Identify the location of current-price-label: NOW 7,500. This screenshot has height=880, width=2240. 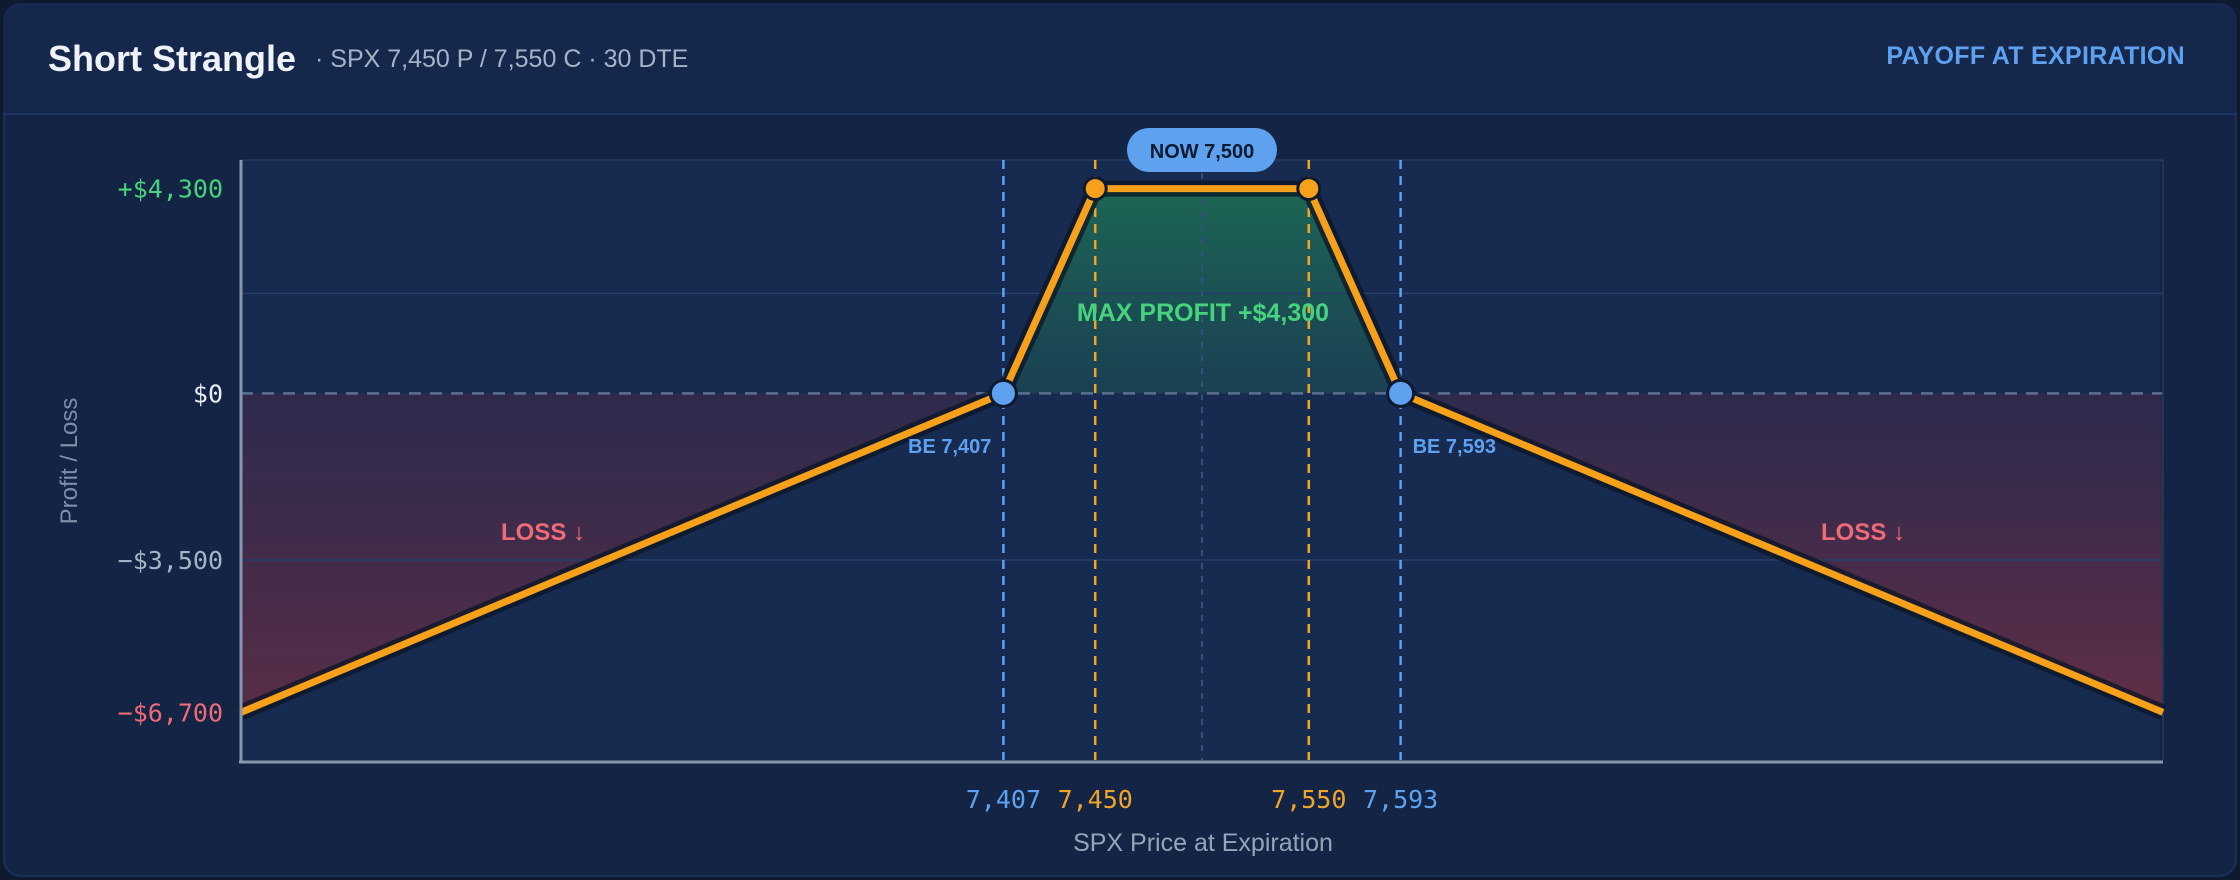
(1202, 152).